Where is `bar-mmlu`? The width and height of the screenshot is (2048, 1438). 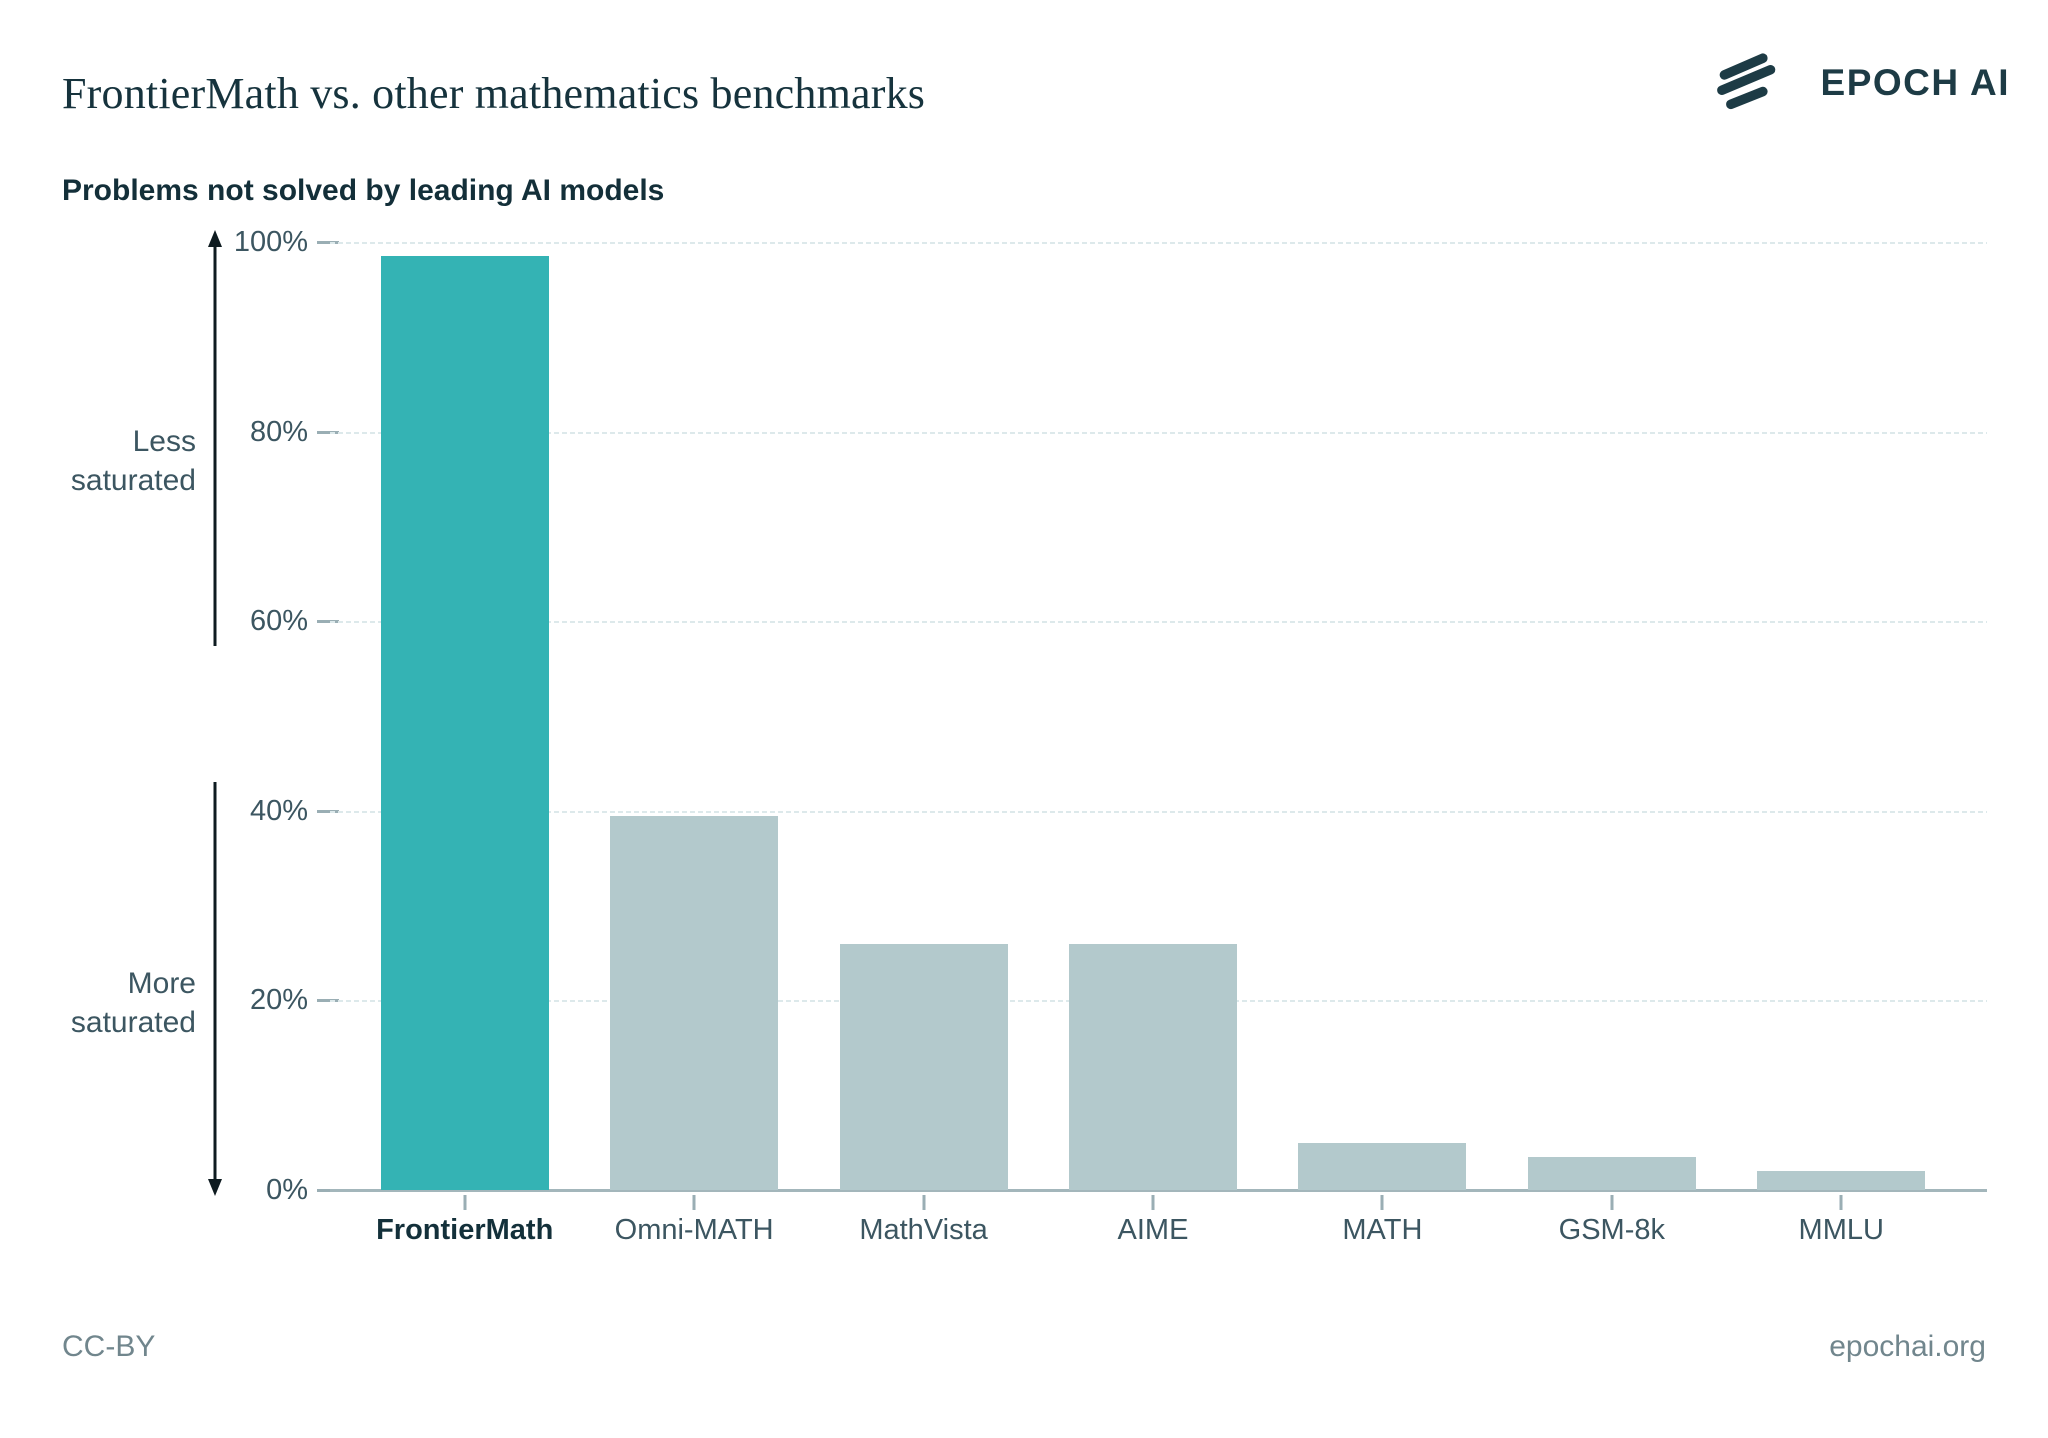
bar-mmlu is located at coordinates (1841, 1180).